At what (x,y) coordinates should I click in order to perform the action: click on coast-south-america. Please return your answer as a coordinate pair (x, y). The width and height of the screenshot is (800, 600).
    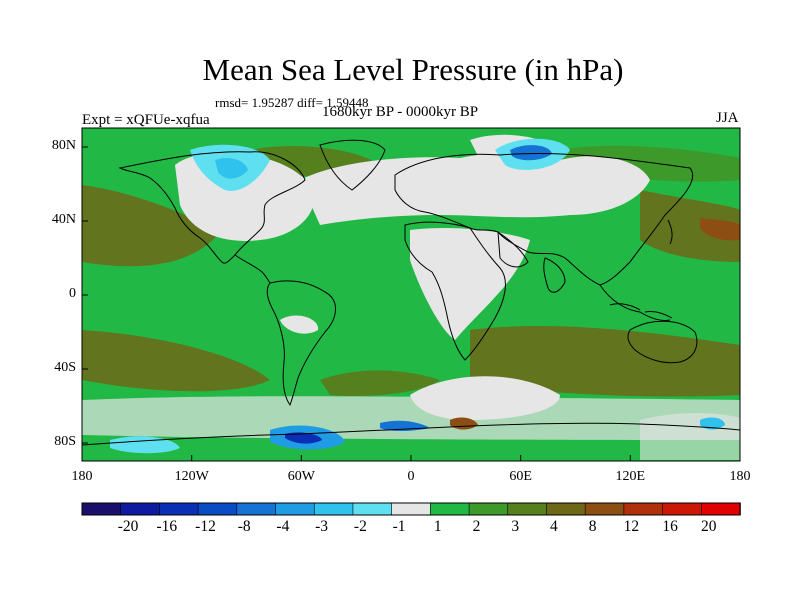
    Looking at the image, I should click on (301, 343).